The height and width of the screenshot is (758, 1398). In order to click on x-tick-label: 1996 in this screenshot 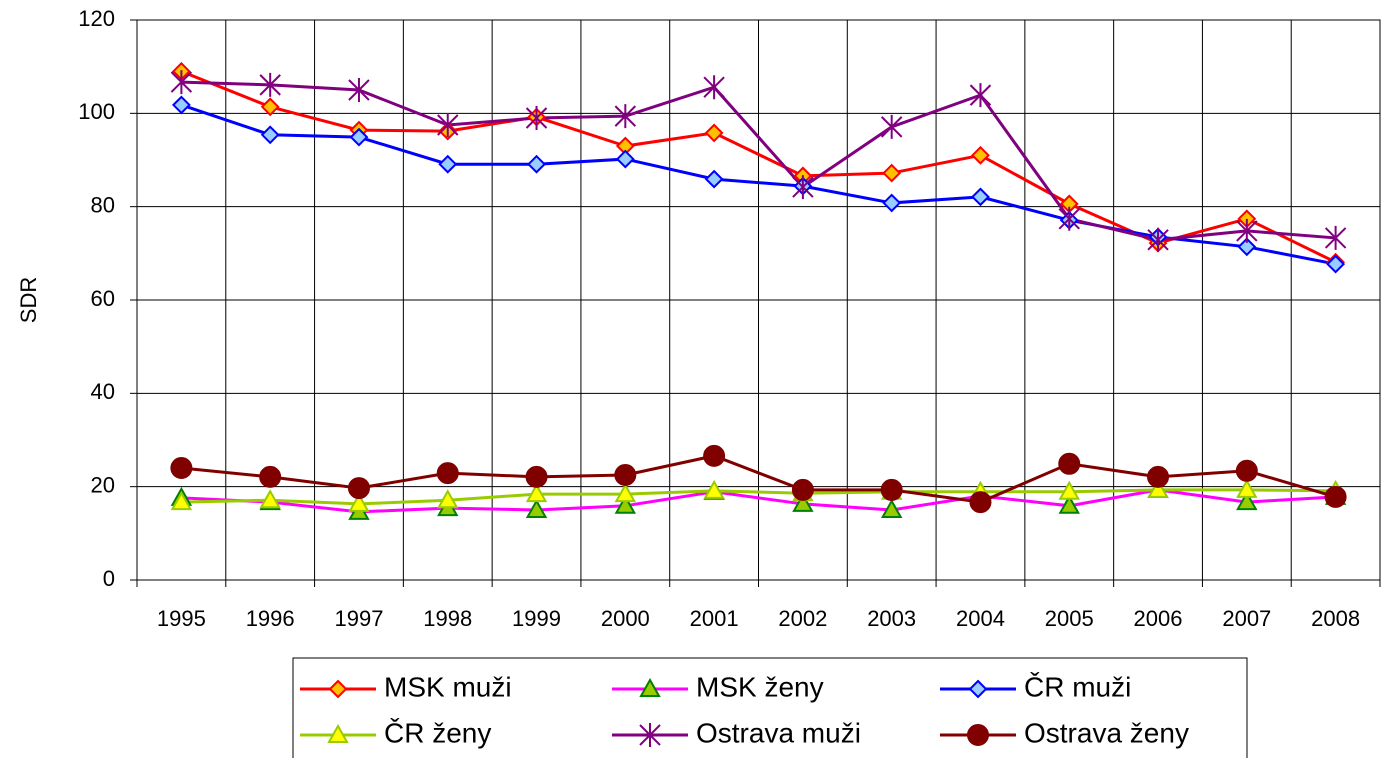, I will do `click(270, 618)`.